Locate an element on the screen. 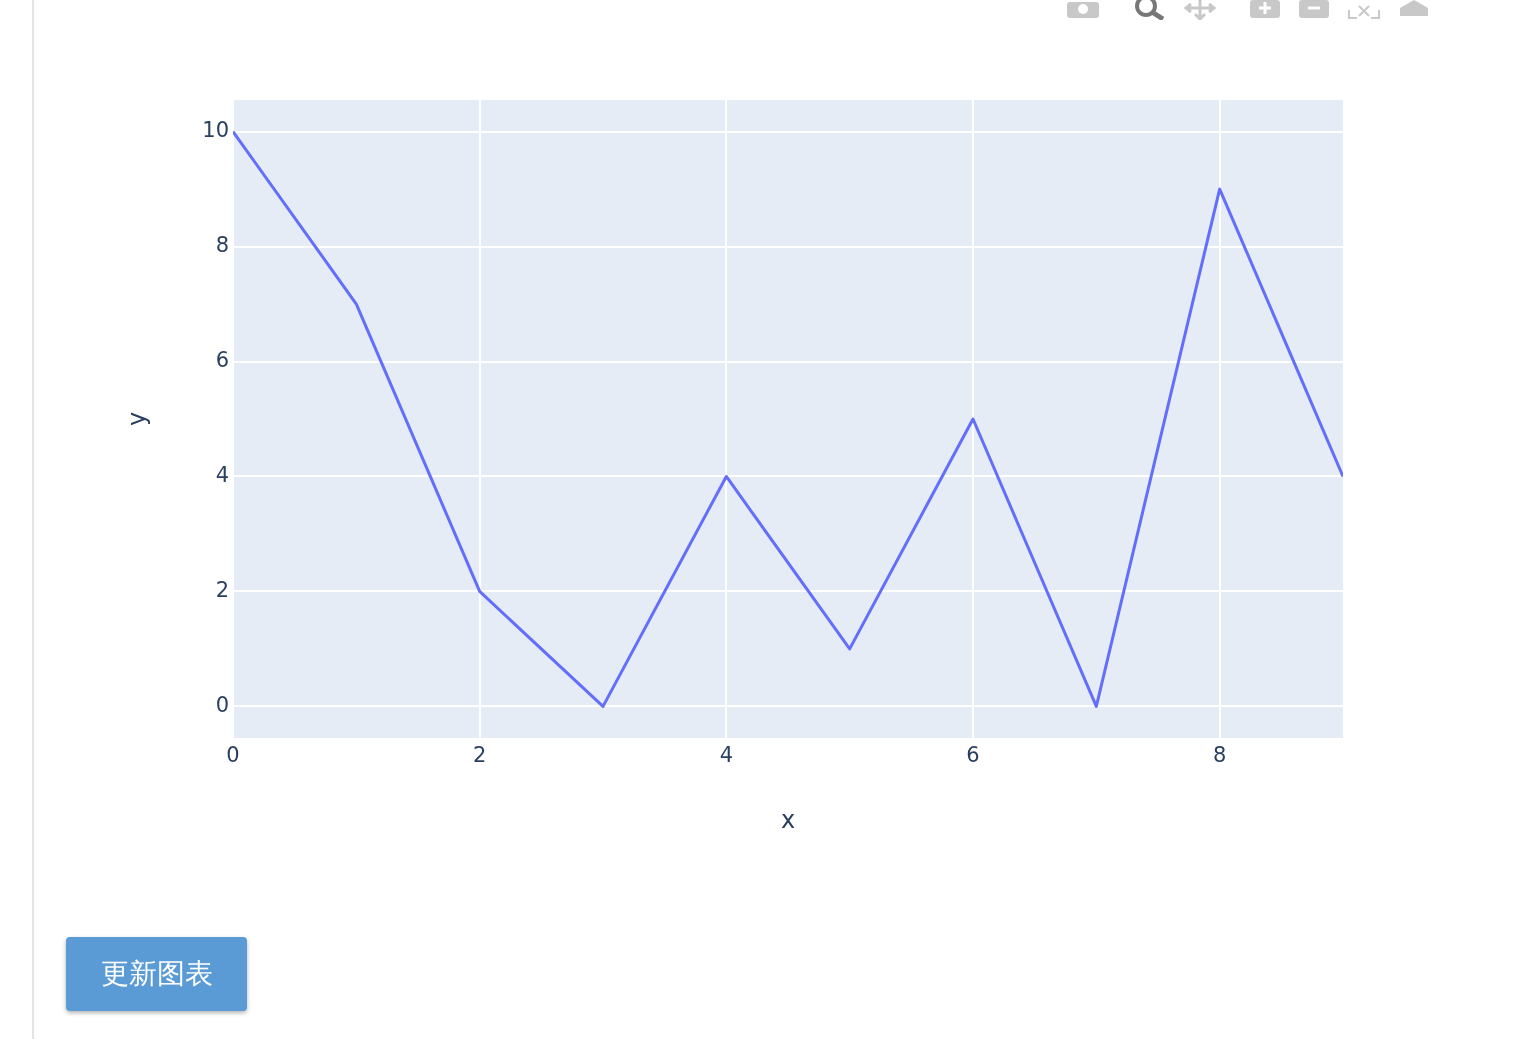  y-tick-label: 4 is located at coordinates (222, 474).